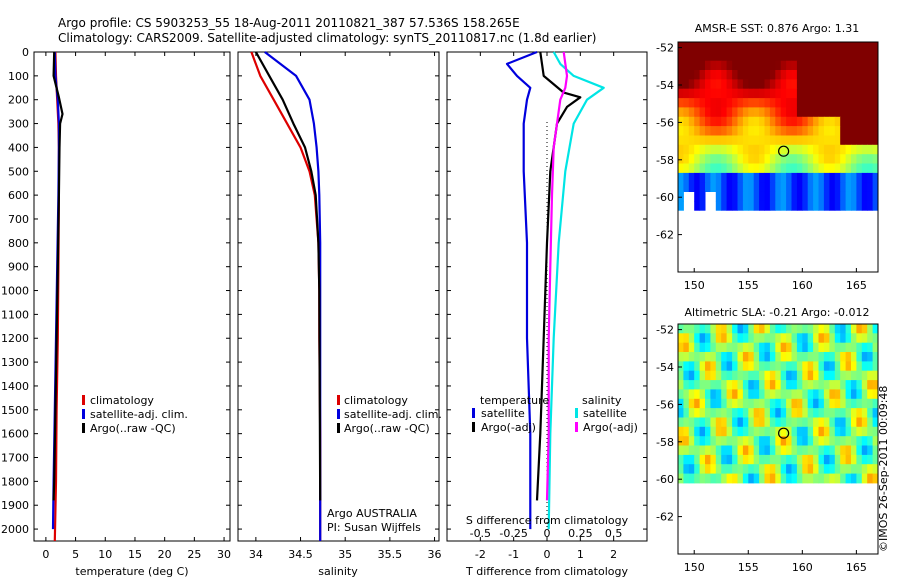  I want to click on legend-t-satellite: satellite, so click(503, 413).